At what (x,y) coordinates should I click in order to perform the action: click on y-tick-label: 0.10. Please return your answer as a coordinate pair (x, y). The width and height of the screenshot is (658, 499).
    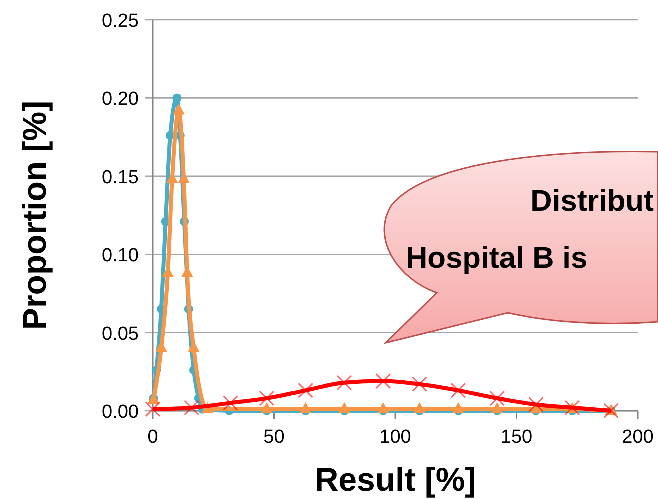
    Looking at the image, I should click on (120, 256).